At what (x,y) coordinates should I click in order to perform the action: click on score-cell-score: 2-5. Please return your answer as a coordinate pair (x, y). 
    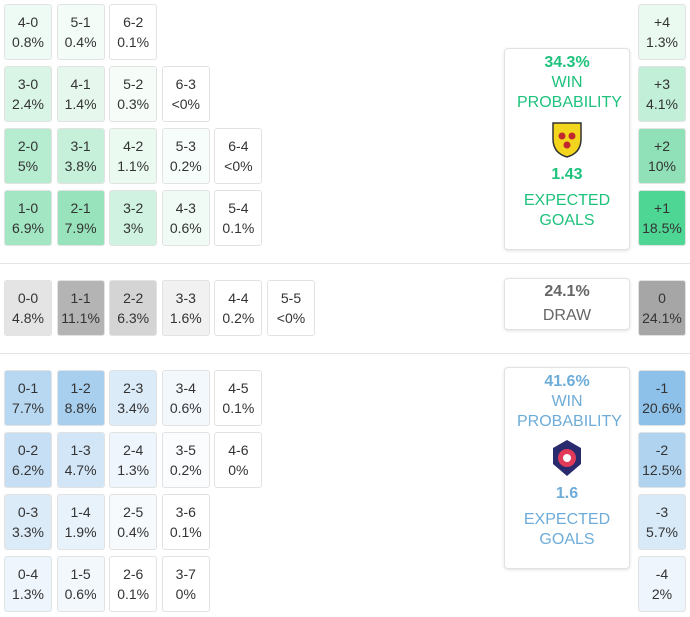
    Looking at the image, I should click on (133, 512).